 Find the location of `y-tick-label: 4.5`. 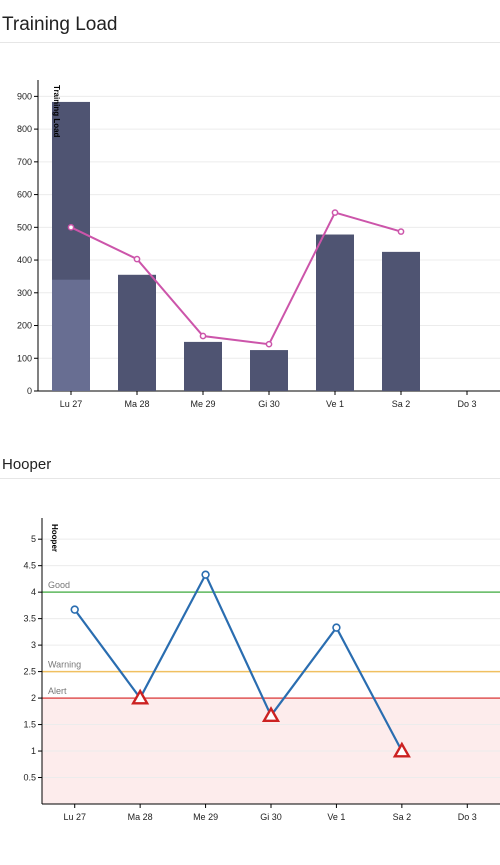

y-tick-label: 4.5 is located at coordinates (29, 566).